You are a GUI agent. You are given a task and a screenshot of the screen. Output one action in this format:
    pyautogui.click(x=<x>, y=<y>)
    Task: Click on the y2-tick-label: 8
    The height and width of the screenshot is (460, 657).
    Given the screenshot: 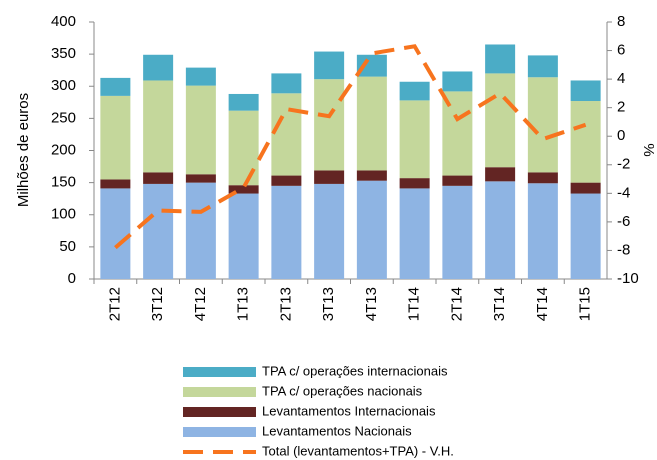 What is the action you would take?
    pyautogui.click(x=621, y=21)
    